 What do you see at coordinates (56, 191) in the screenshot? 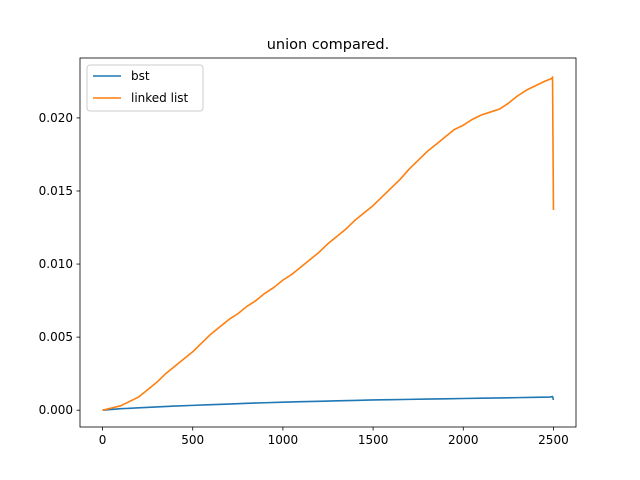
I see `y-tick-label: 0.015` at bounding box center [56, 191].